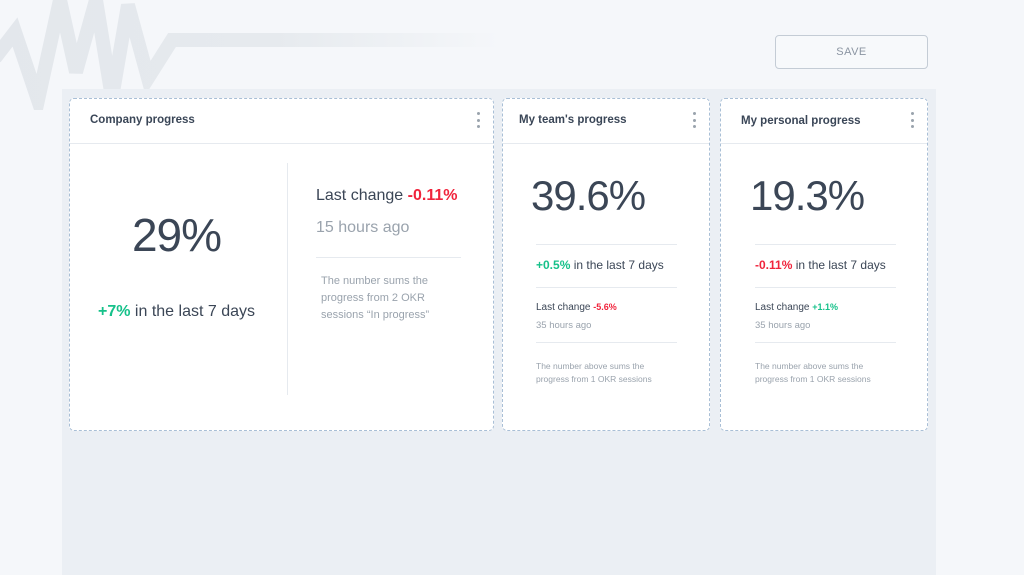 The width and height of the screenshot is (1024, 575). I want to click on card-header: My personal progress, so click(824, 121).